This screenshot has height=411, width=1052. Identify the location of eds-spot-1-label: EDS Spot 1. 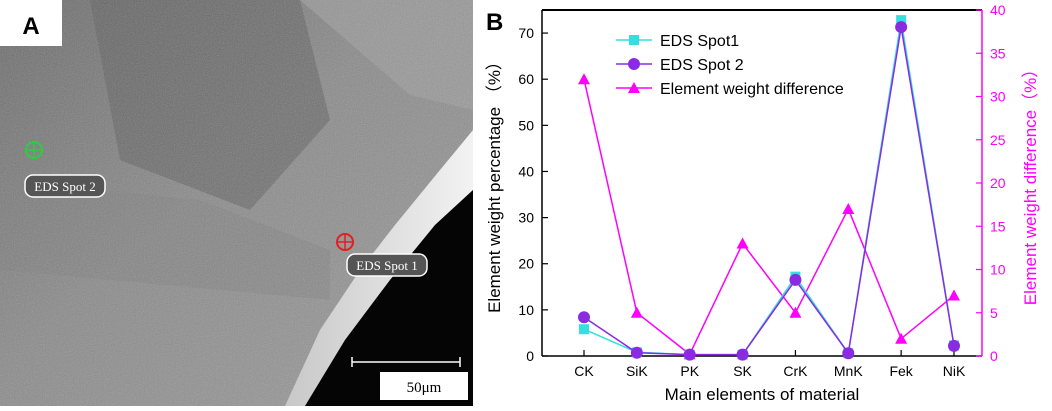
(386, 265).